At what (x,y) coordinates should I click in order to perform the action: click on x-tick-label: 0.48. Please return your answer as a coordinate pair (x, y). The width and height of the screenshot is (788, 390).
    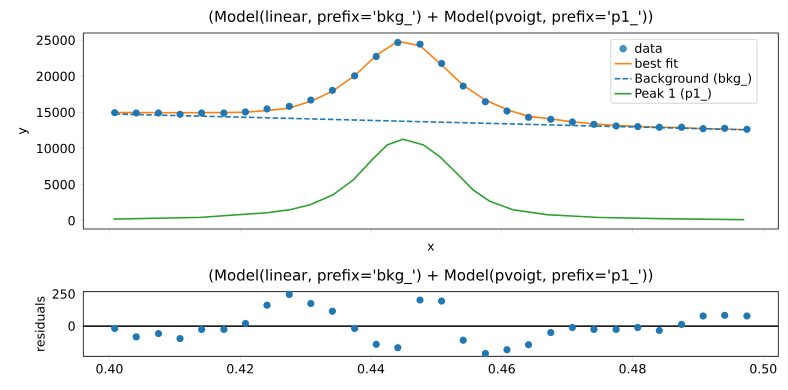
    Looking at the image, I should click on (632, 369).